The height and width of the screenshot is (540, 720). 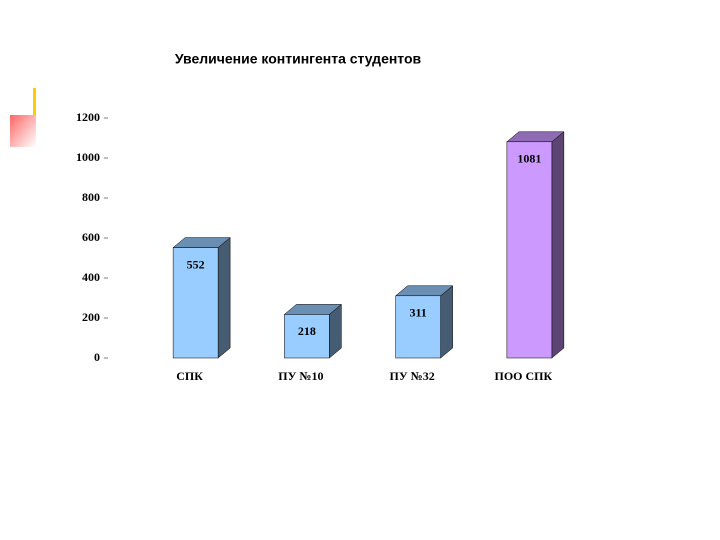 What do you see at coordinates (524, 376) in the screenshot?
I see `x-tick-label: ПОО СПК` at bounding box center [524, 376].